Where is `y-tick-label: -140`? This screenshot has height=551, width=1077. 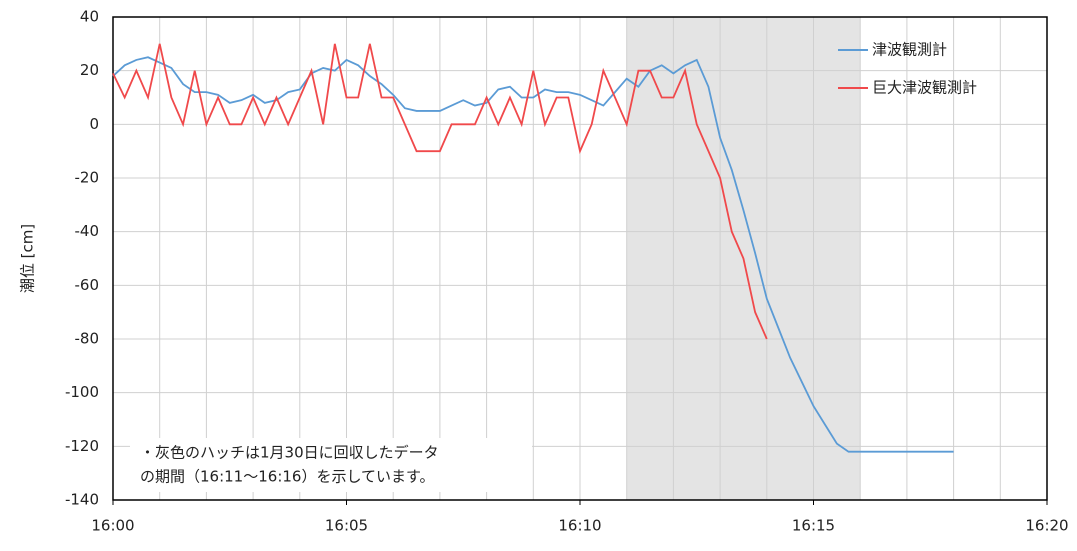 y-tick-label: -140 is located at coordinates (82, 500).